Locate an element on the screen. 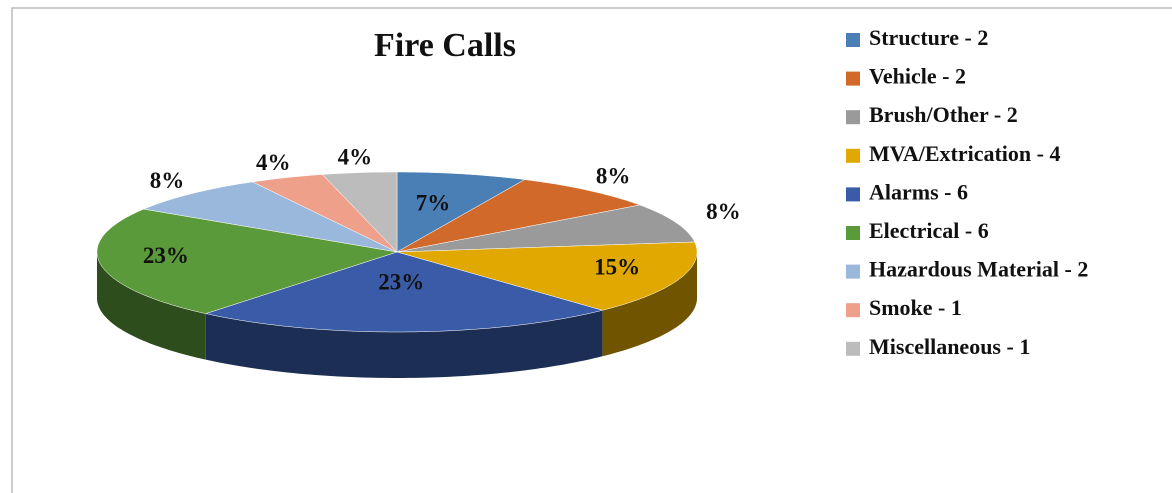  chart-title: Fire Calls is located at coordinates (445, 45).